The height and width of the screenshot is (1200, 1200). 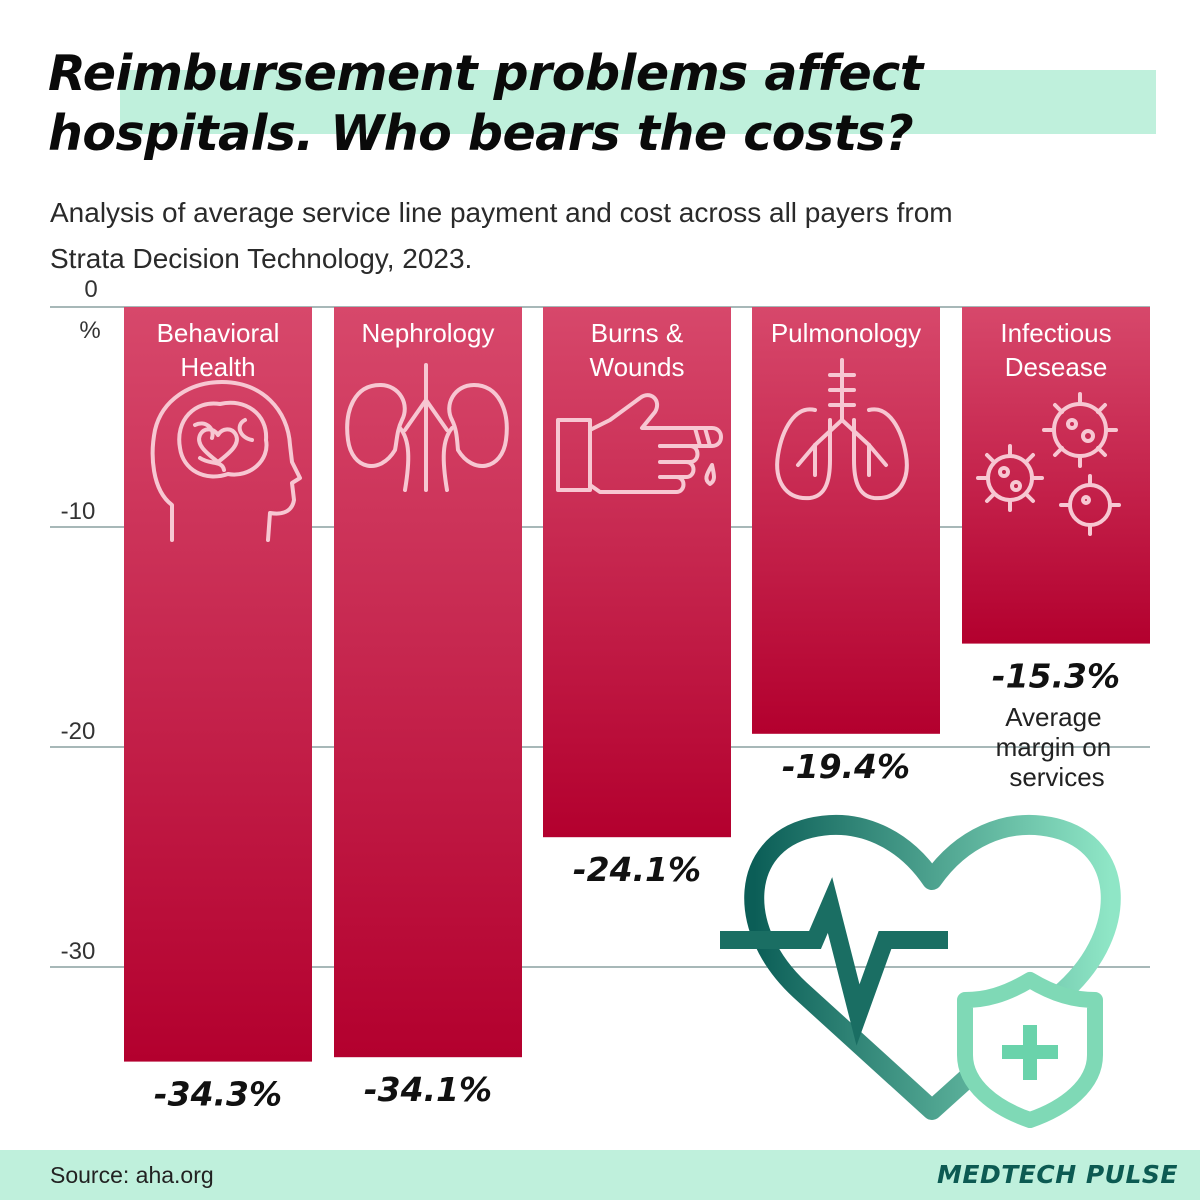 What do you see at coordinates (90, 289) in the screenshot?
I see `y-tick-label: 0` at bounding box center [90, 289].